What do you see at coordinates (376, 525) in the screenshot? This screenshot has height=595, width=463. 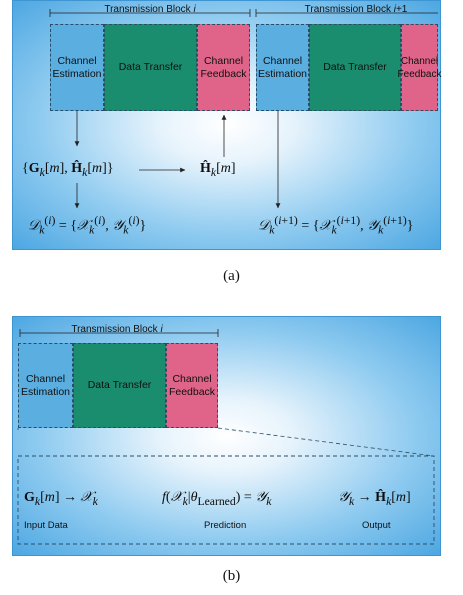 I see `output-label: Output` at bounding box center [376, 525].